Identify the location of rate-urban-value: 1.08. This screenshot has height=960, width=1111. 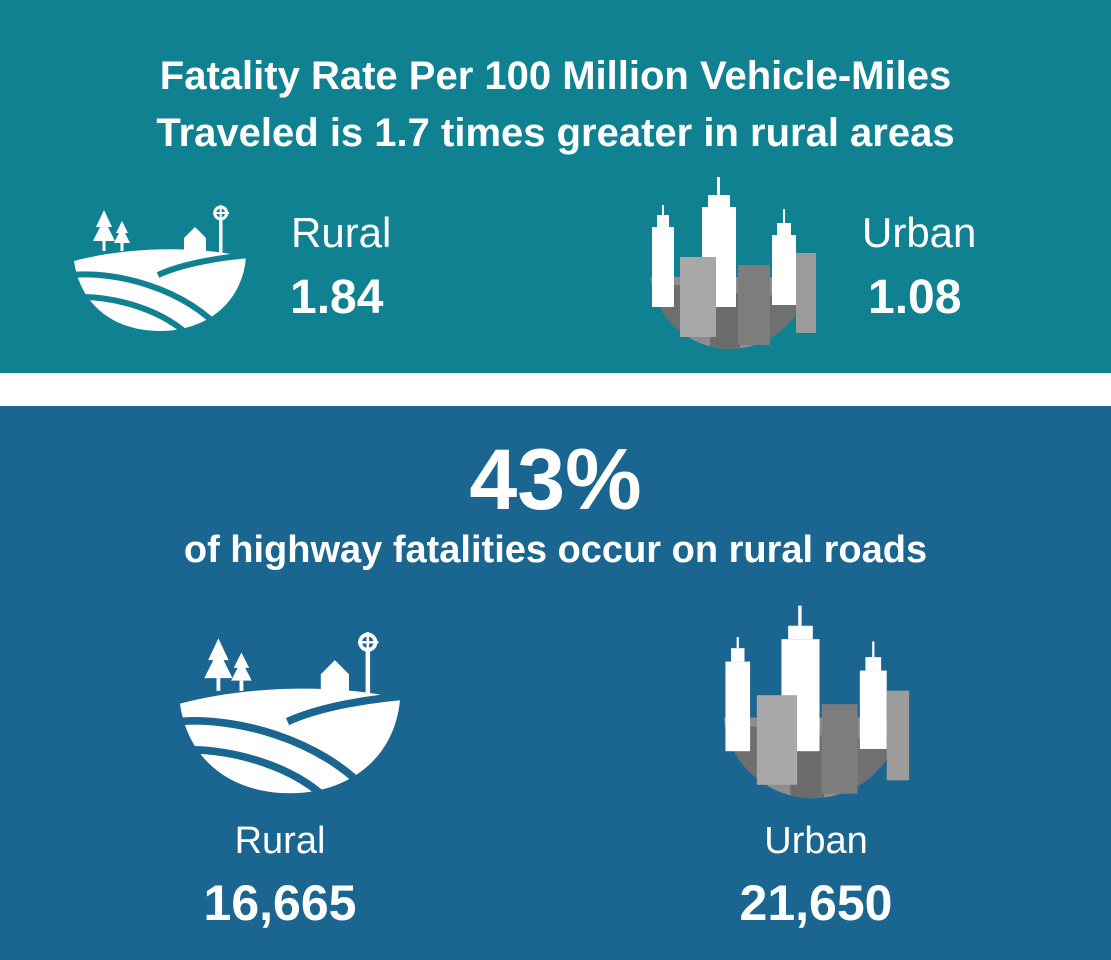
(915, 297).